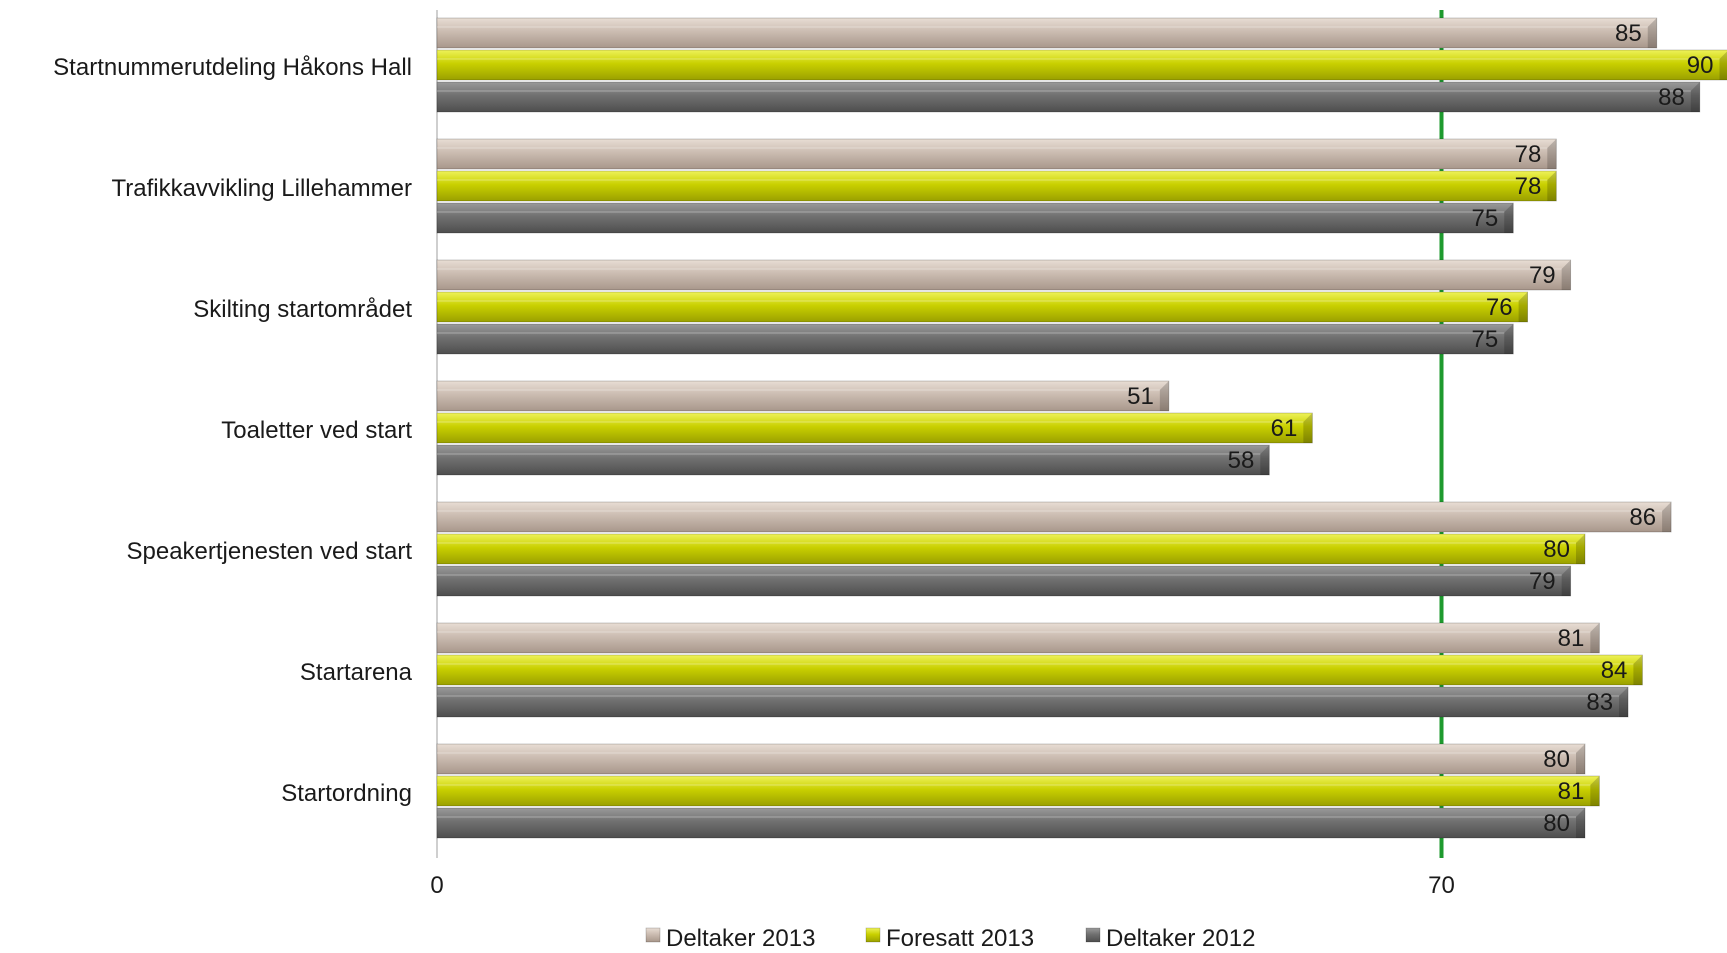 This screenshot has height=953, width=1727. I want to click on data-label: 61, so click(1284, 428).